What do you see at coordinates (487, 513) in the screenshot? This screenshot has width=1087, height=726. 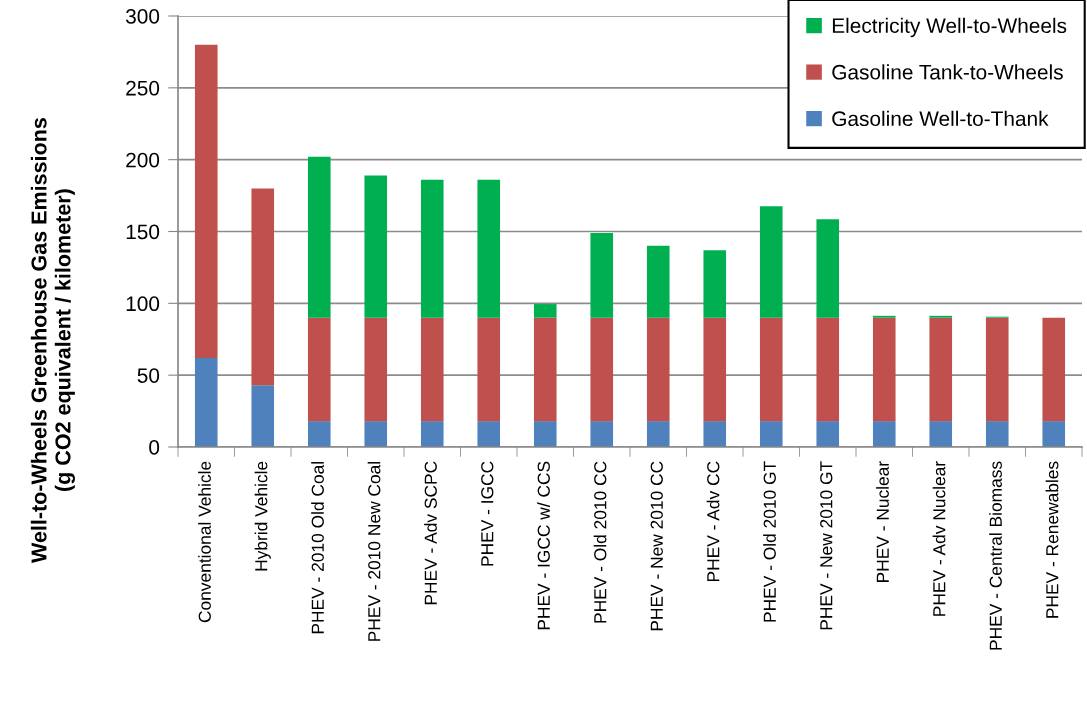 I see `x-tick-label: PHEV - IGCC` at bounding box center [487, 513].